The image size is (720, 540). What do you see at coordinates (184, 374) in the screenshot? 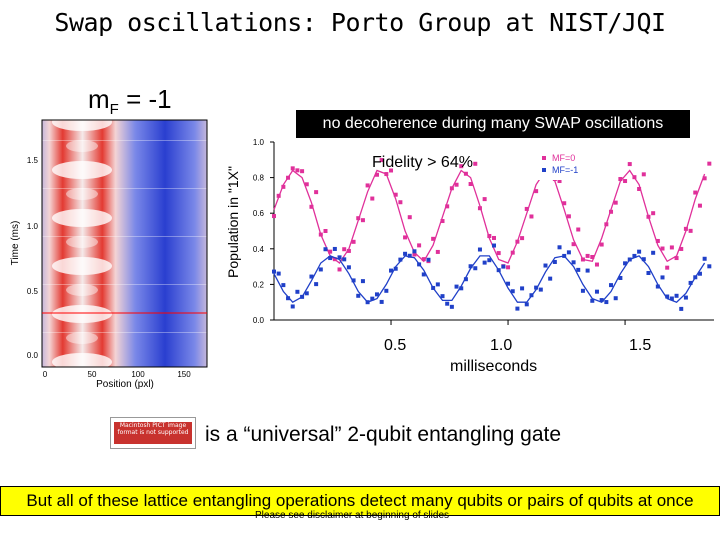
I see `heatmap-xtick-3: 150` at bounding box center [184, 374].